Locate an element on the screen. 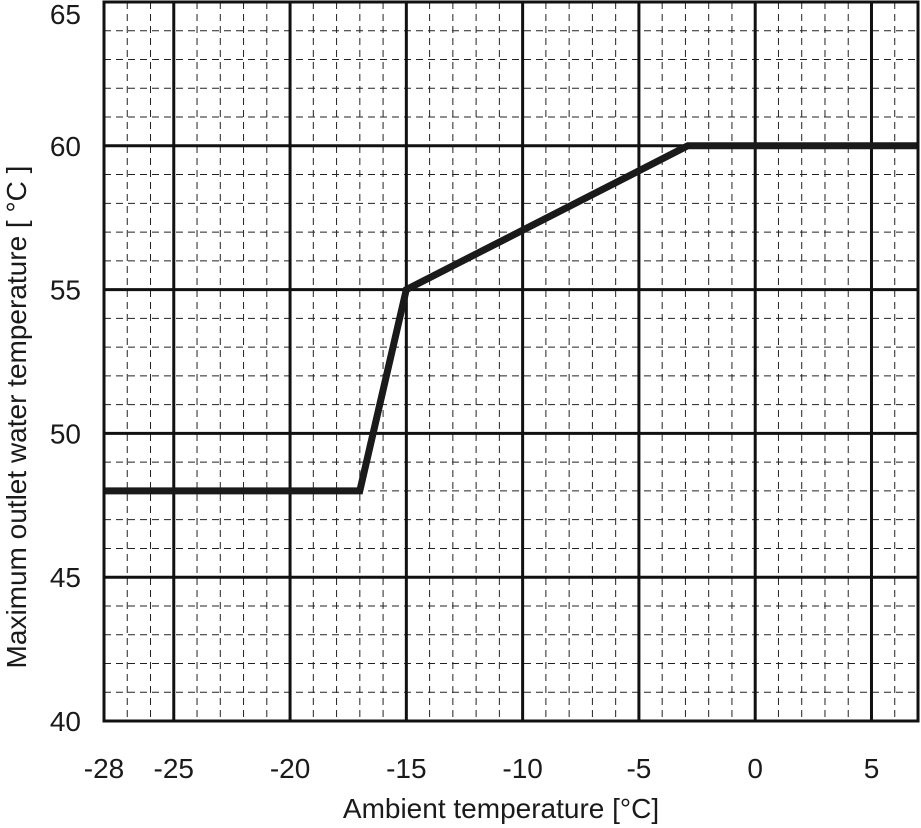  y-tick-labels: 40 45 50 55 60 65 is located at coordinates (65, 368).